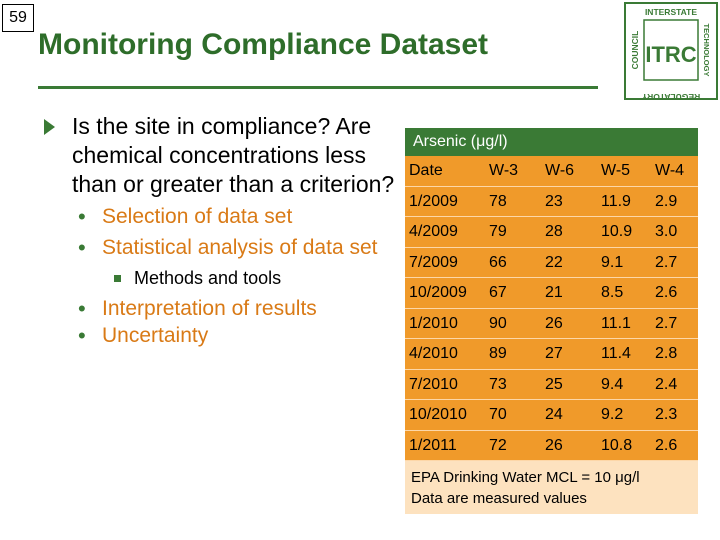 The width and height of the screenshot is (720, 540). What do you see at coordinates (670, 96) in the screenshot?
I see `logo-bottom-text: REGULATORY` at bounding box center [670, 96].